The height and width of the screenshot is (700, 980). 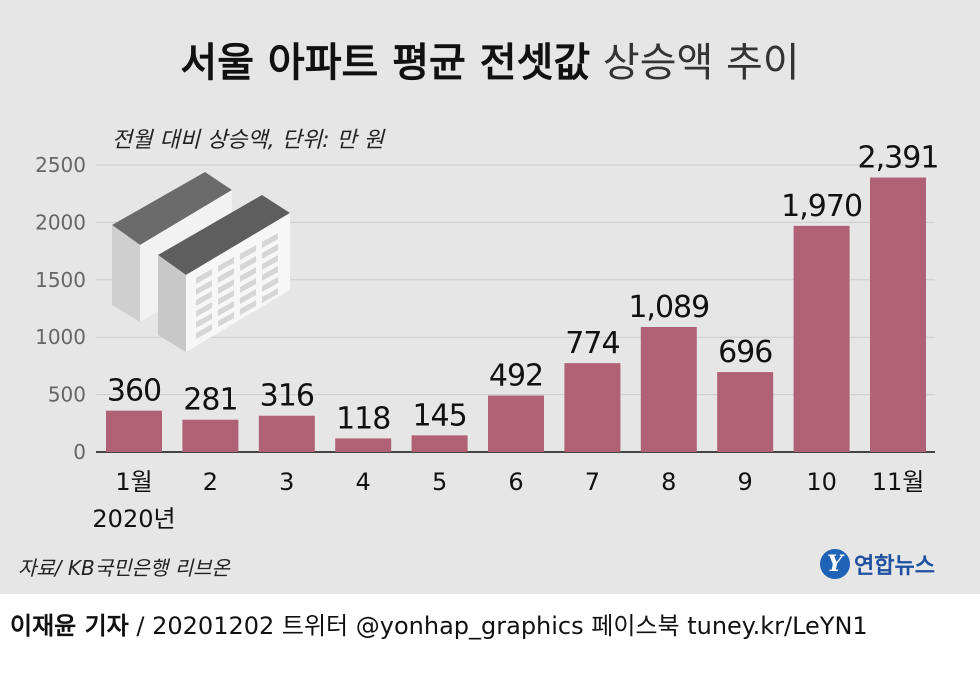 I want to click on y-tick-label: 0, so click(x=79, y=452).